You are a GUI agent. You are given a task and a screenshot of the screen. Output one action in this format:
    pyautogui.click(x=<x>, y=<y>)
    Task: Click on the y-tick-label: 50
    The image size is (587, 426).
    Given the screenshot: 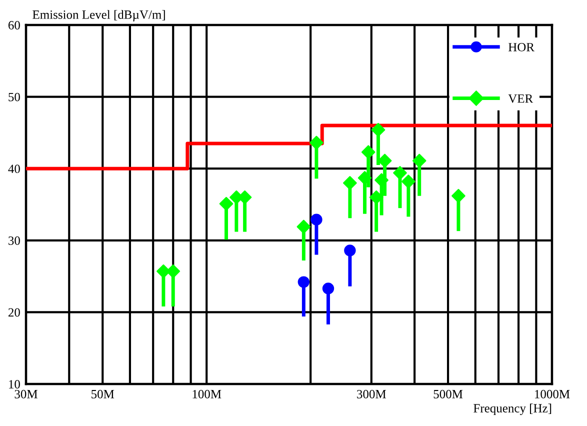 What is the action you would take?
    pyautogui.click(x=14, y=97)
    